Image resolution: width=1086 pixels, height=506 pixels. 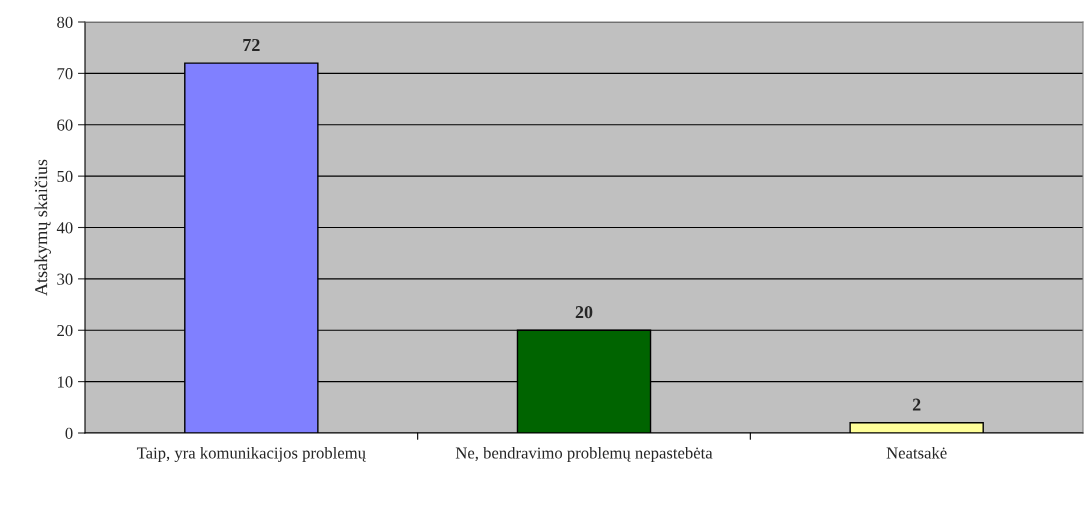 I want to click on y-tick-label: 40, so click(x=64, y=228).